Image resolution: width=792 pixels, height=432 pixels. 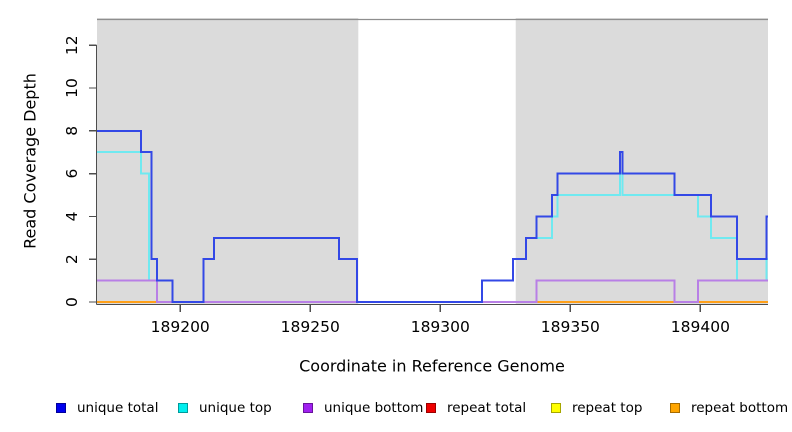 I want to click on legend-item-unique-top: unique top, so click(x=225, y=408).